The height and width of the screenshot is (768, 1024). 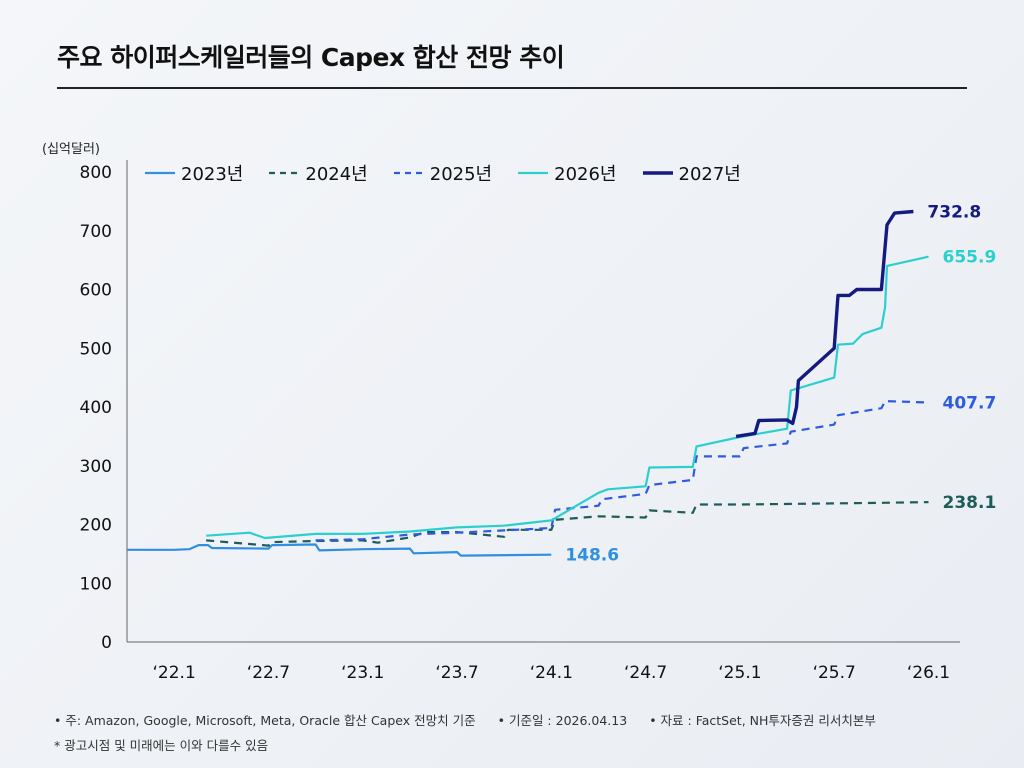 I want to click on x-tick-label: ‘22.1, so click(x=174, y=673).